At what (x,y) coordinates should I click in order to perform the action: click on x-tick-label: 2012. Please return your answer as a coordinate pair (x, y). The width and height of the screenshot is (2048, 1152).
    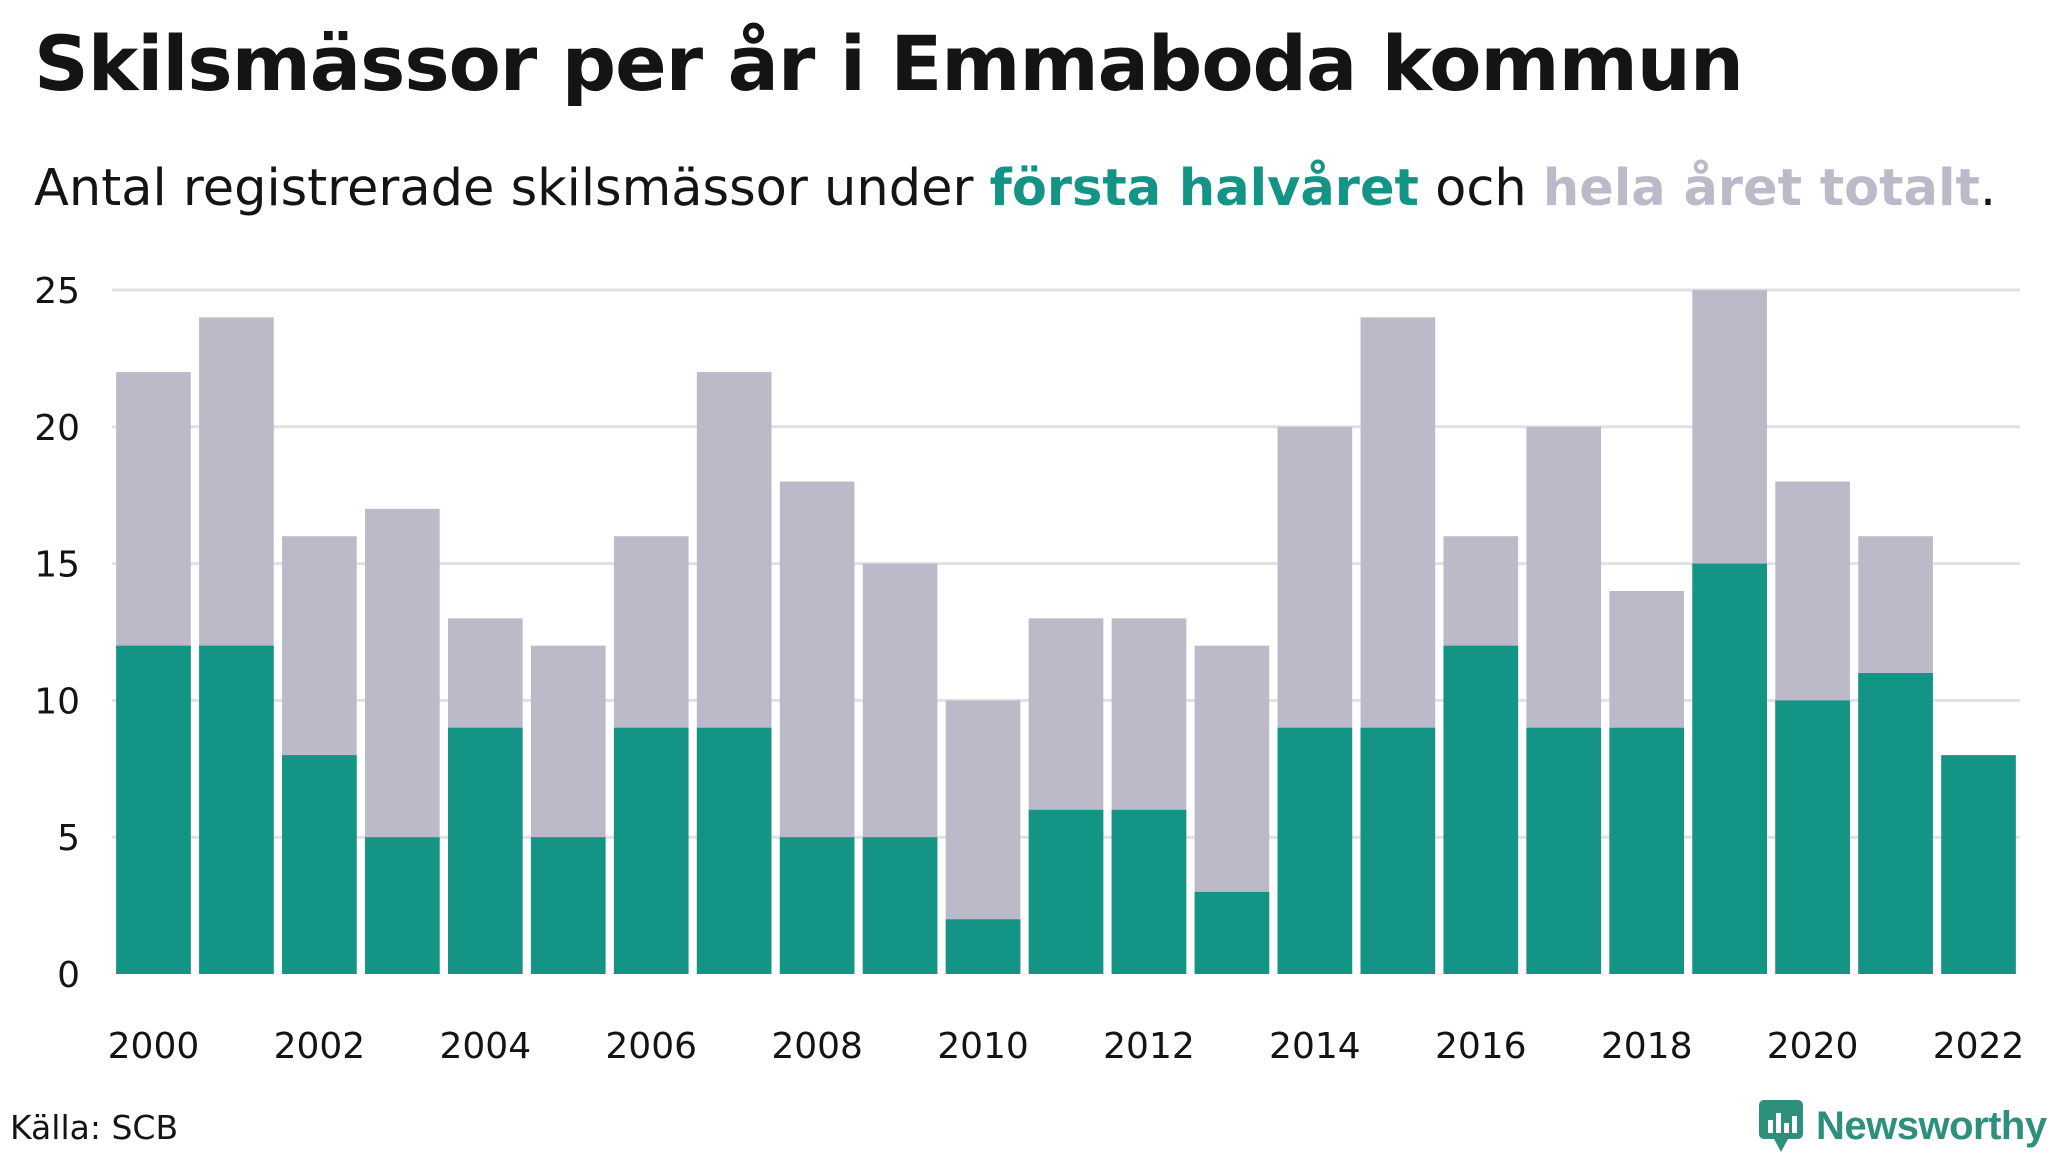
    Looking at the image, I should click on (1149, 1046).